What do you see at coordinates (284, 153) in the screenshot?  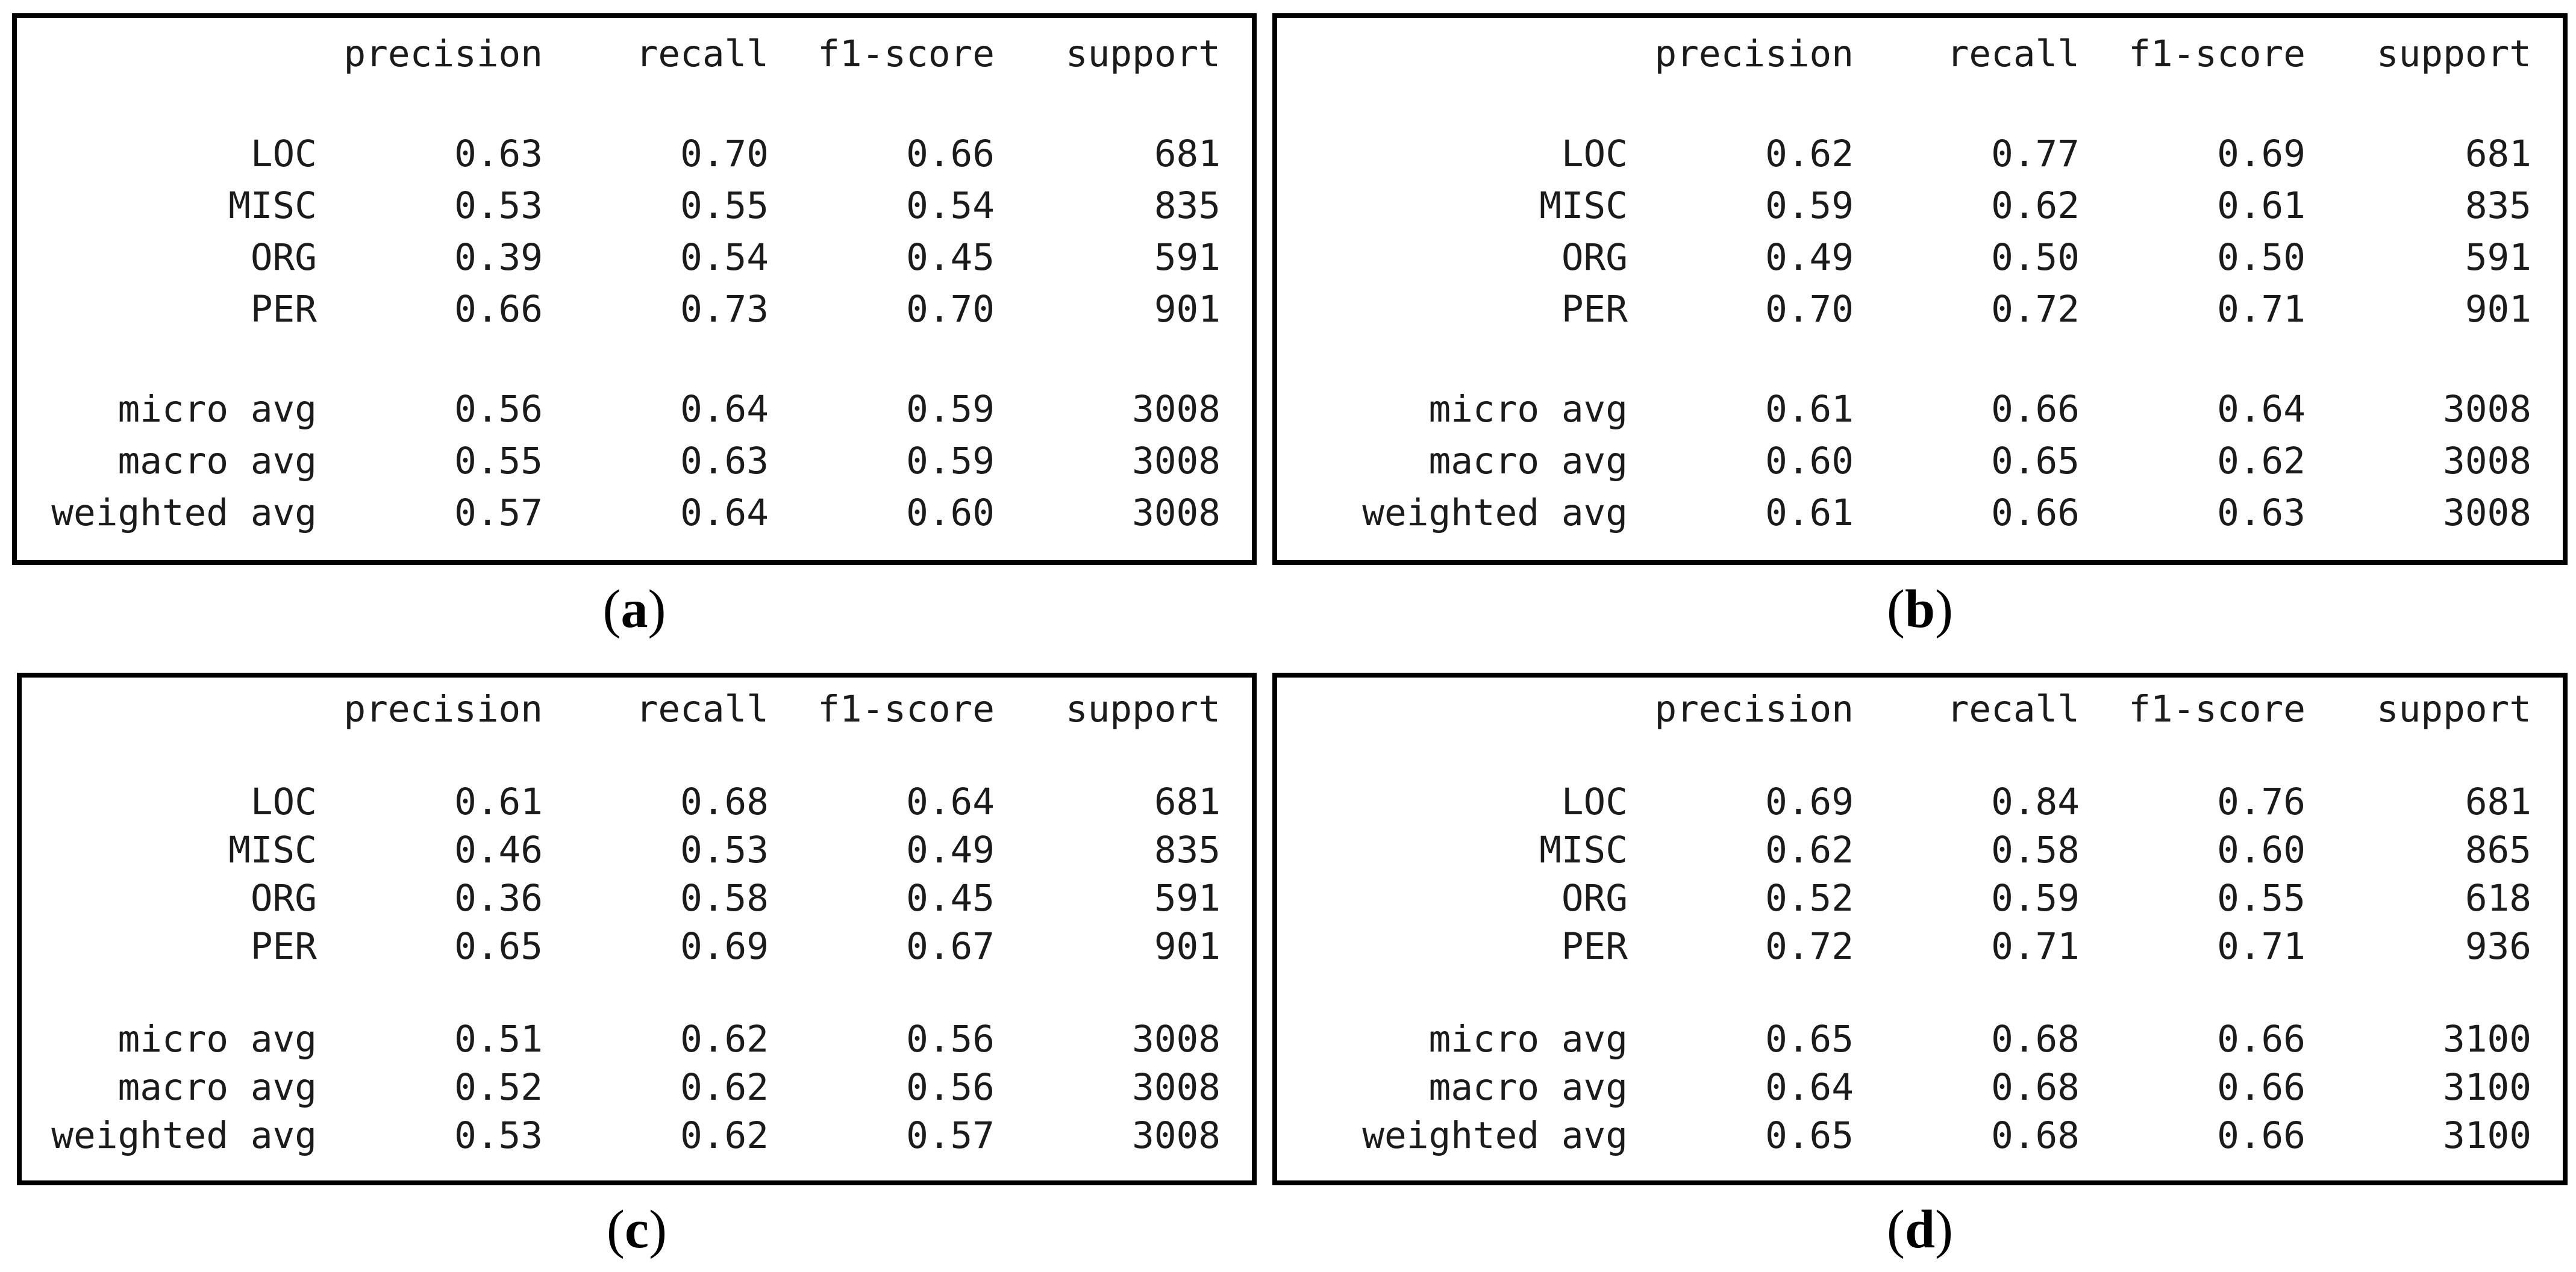 I see `row-label: LOC` at bounding box center [284, 153].